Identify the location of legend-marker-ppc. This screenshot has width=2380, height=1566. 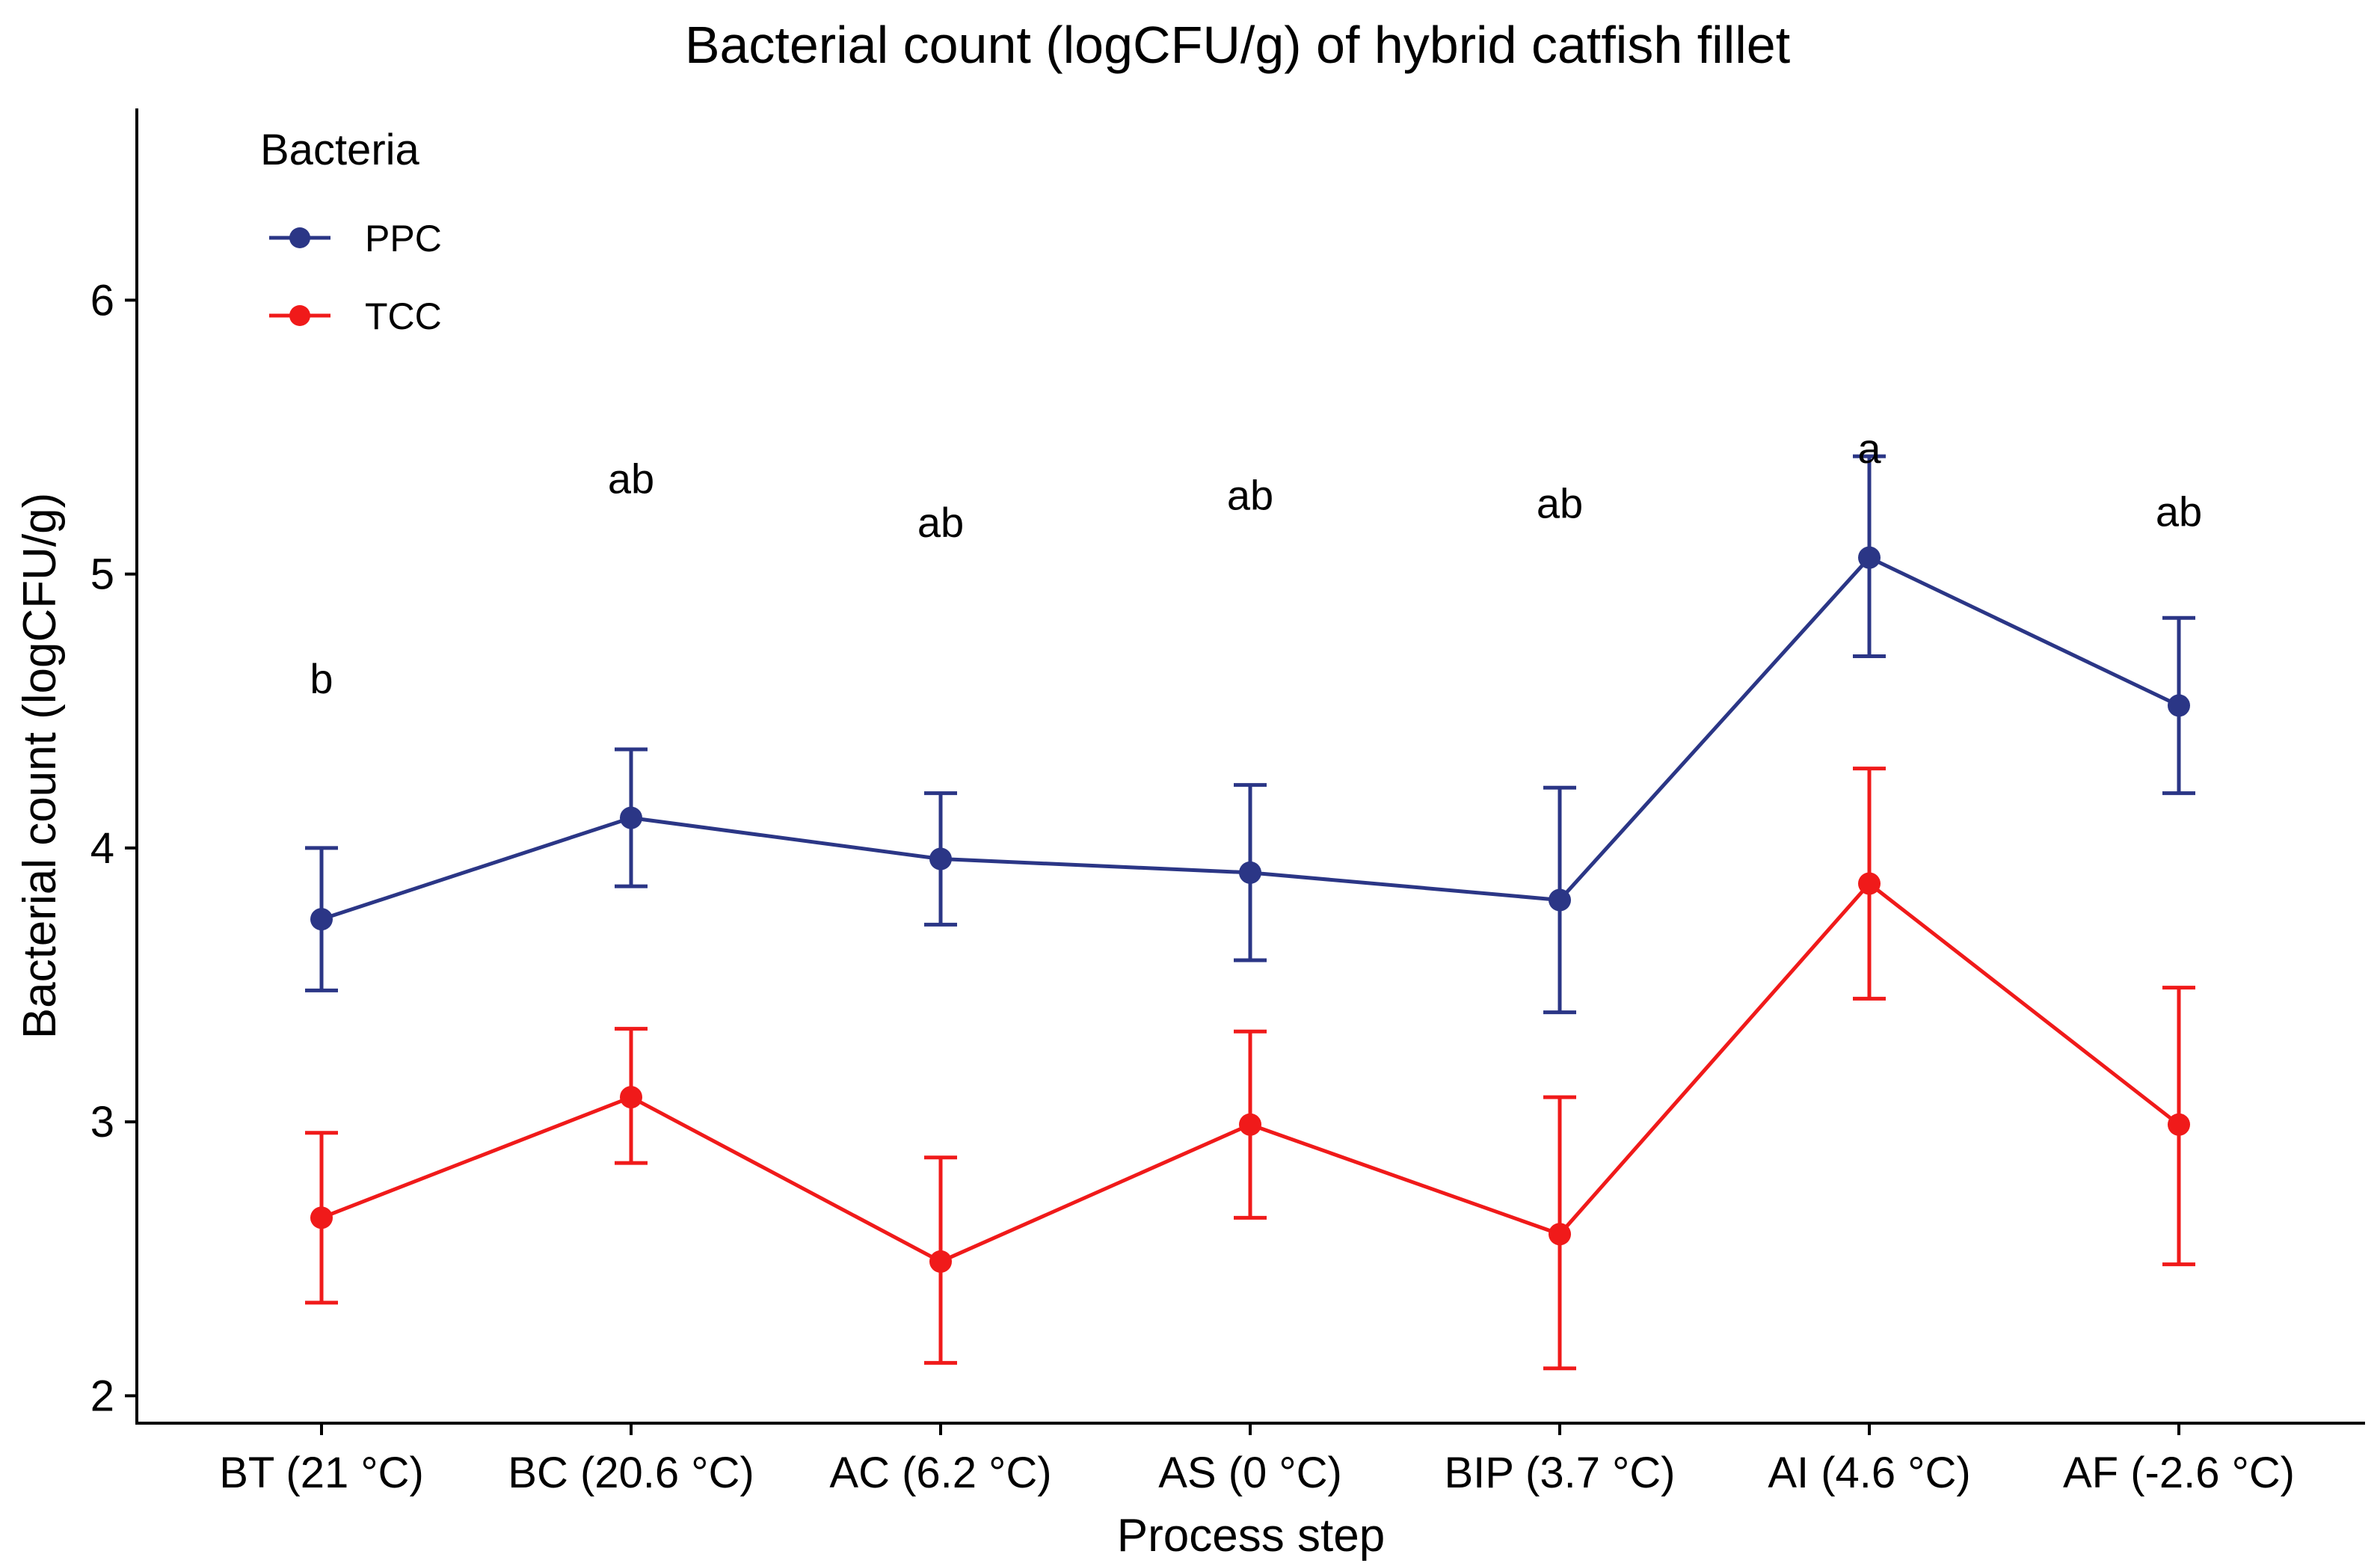
(299, 237).